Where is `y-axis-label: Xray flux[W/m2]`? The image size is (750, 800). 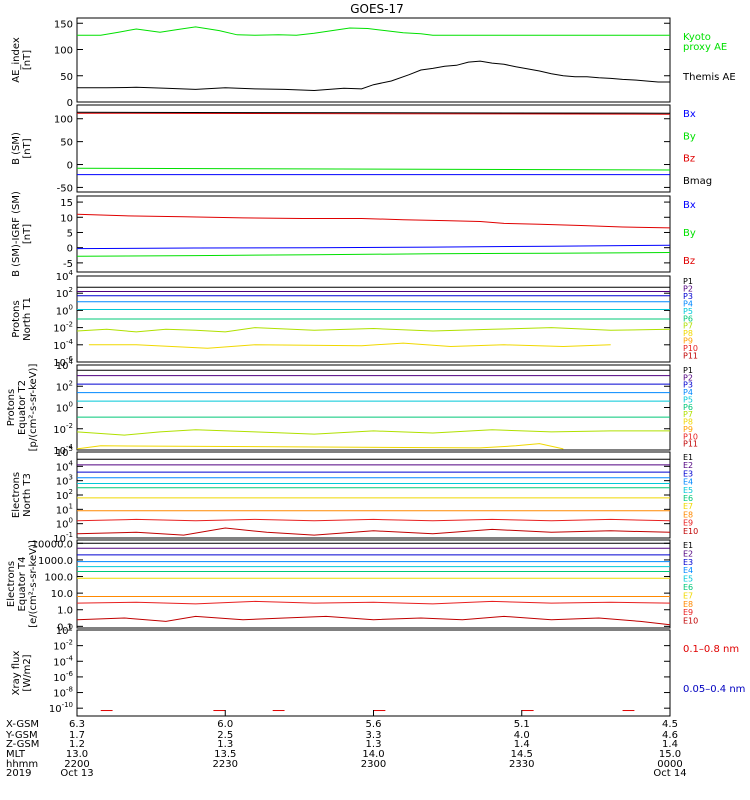 y-axis-label: Xray flux[W/m2] is located at coordinates (22, 673).